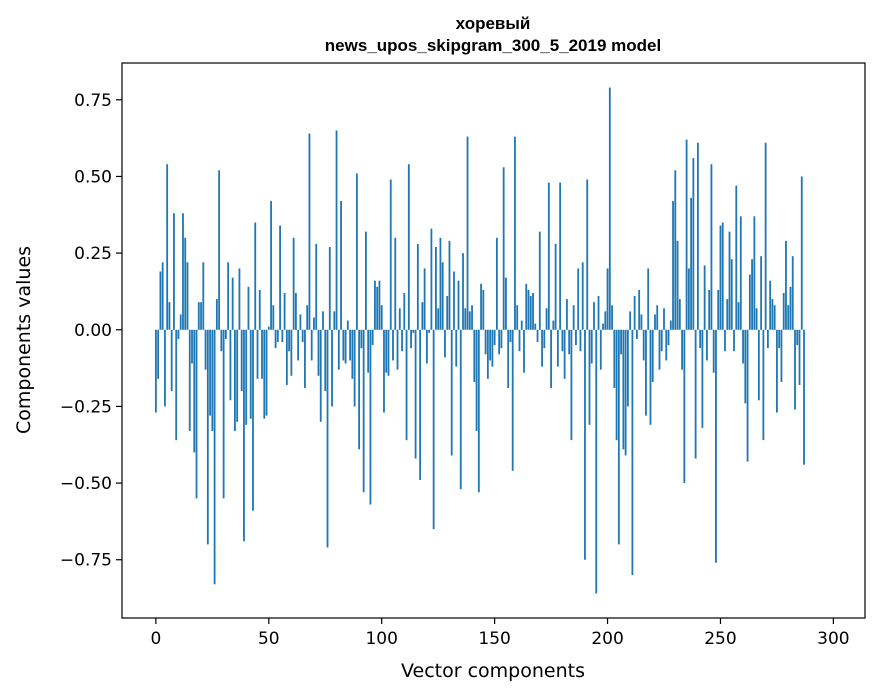  What do you see at coordinates (493, 23) in the screenshot?
I see `chart-title: хоревый` at bounding box center [493, 23].